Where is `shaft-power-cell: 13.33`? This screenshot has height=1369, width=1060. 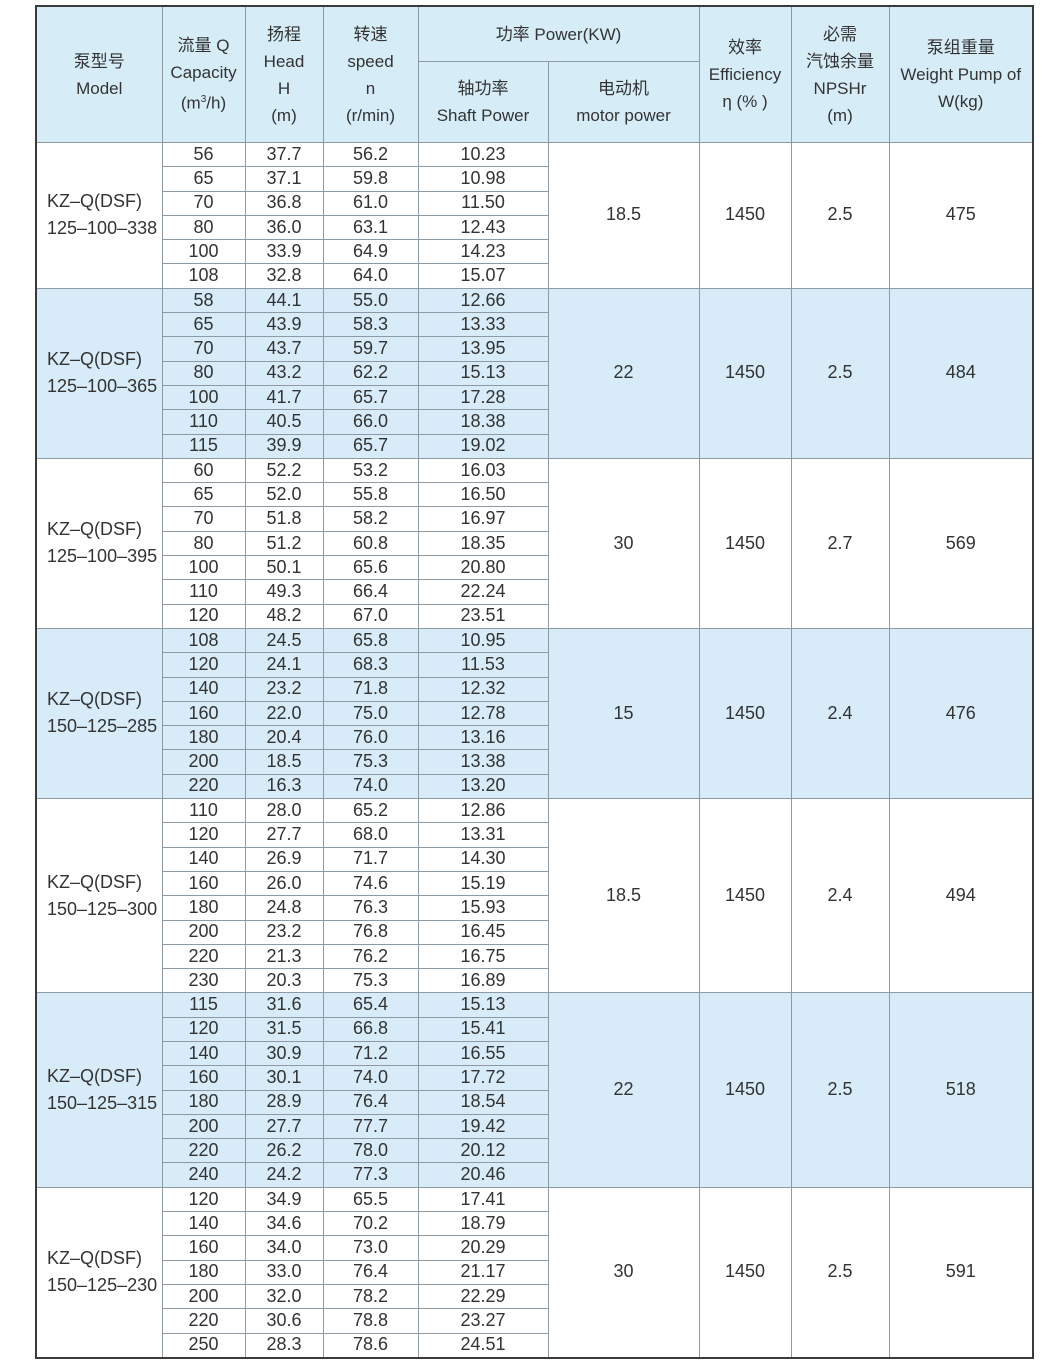
shaft-power-cell: 13.33 is located at coordinates (483, 325).